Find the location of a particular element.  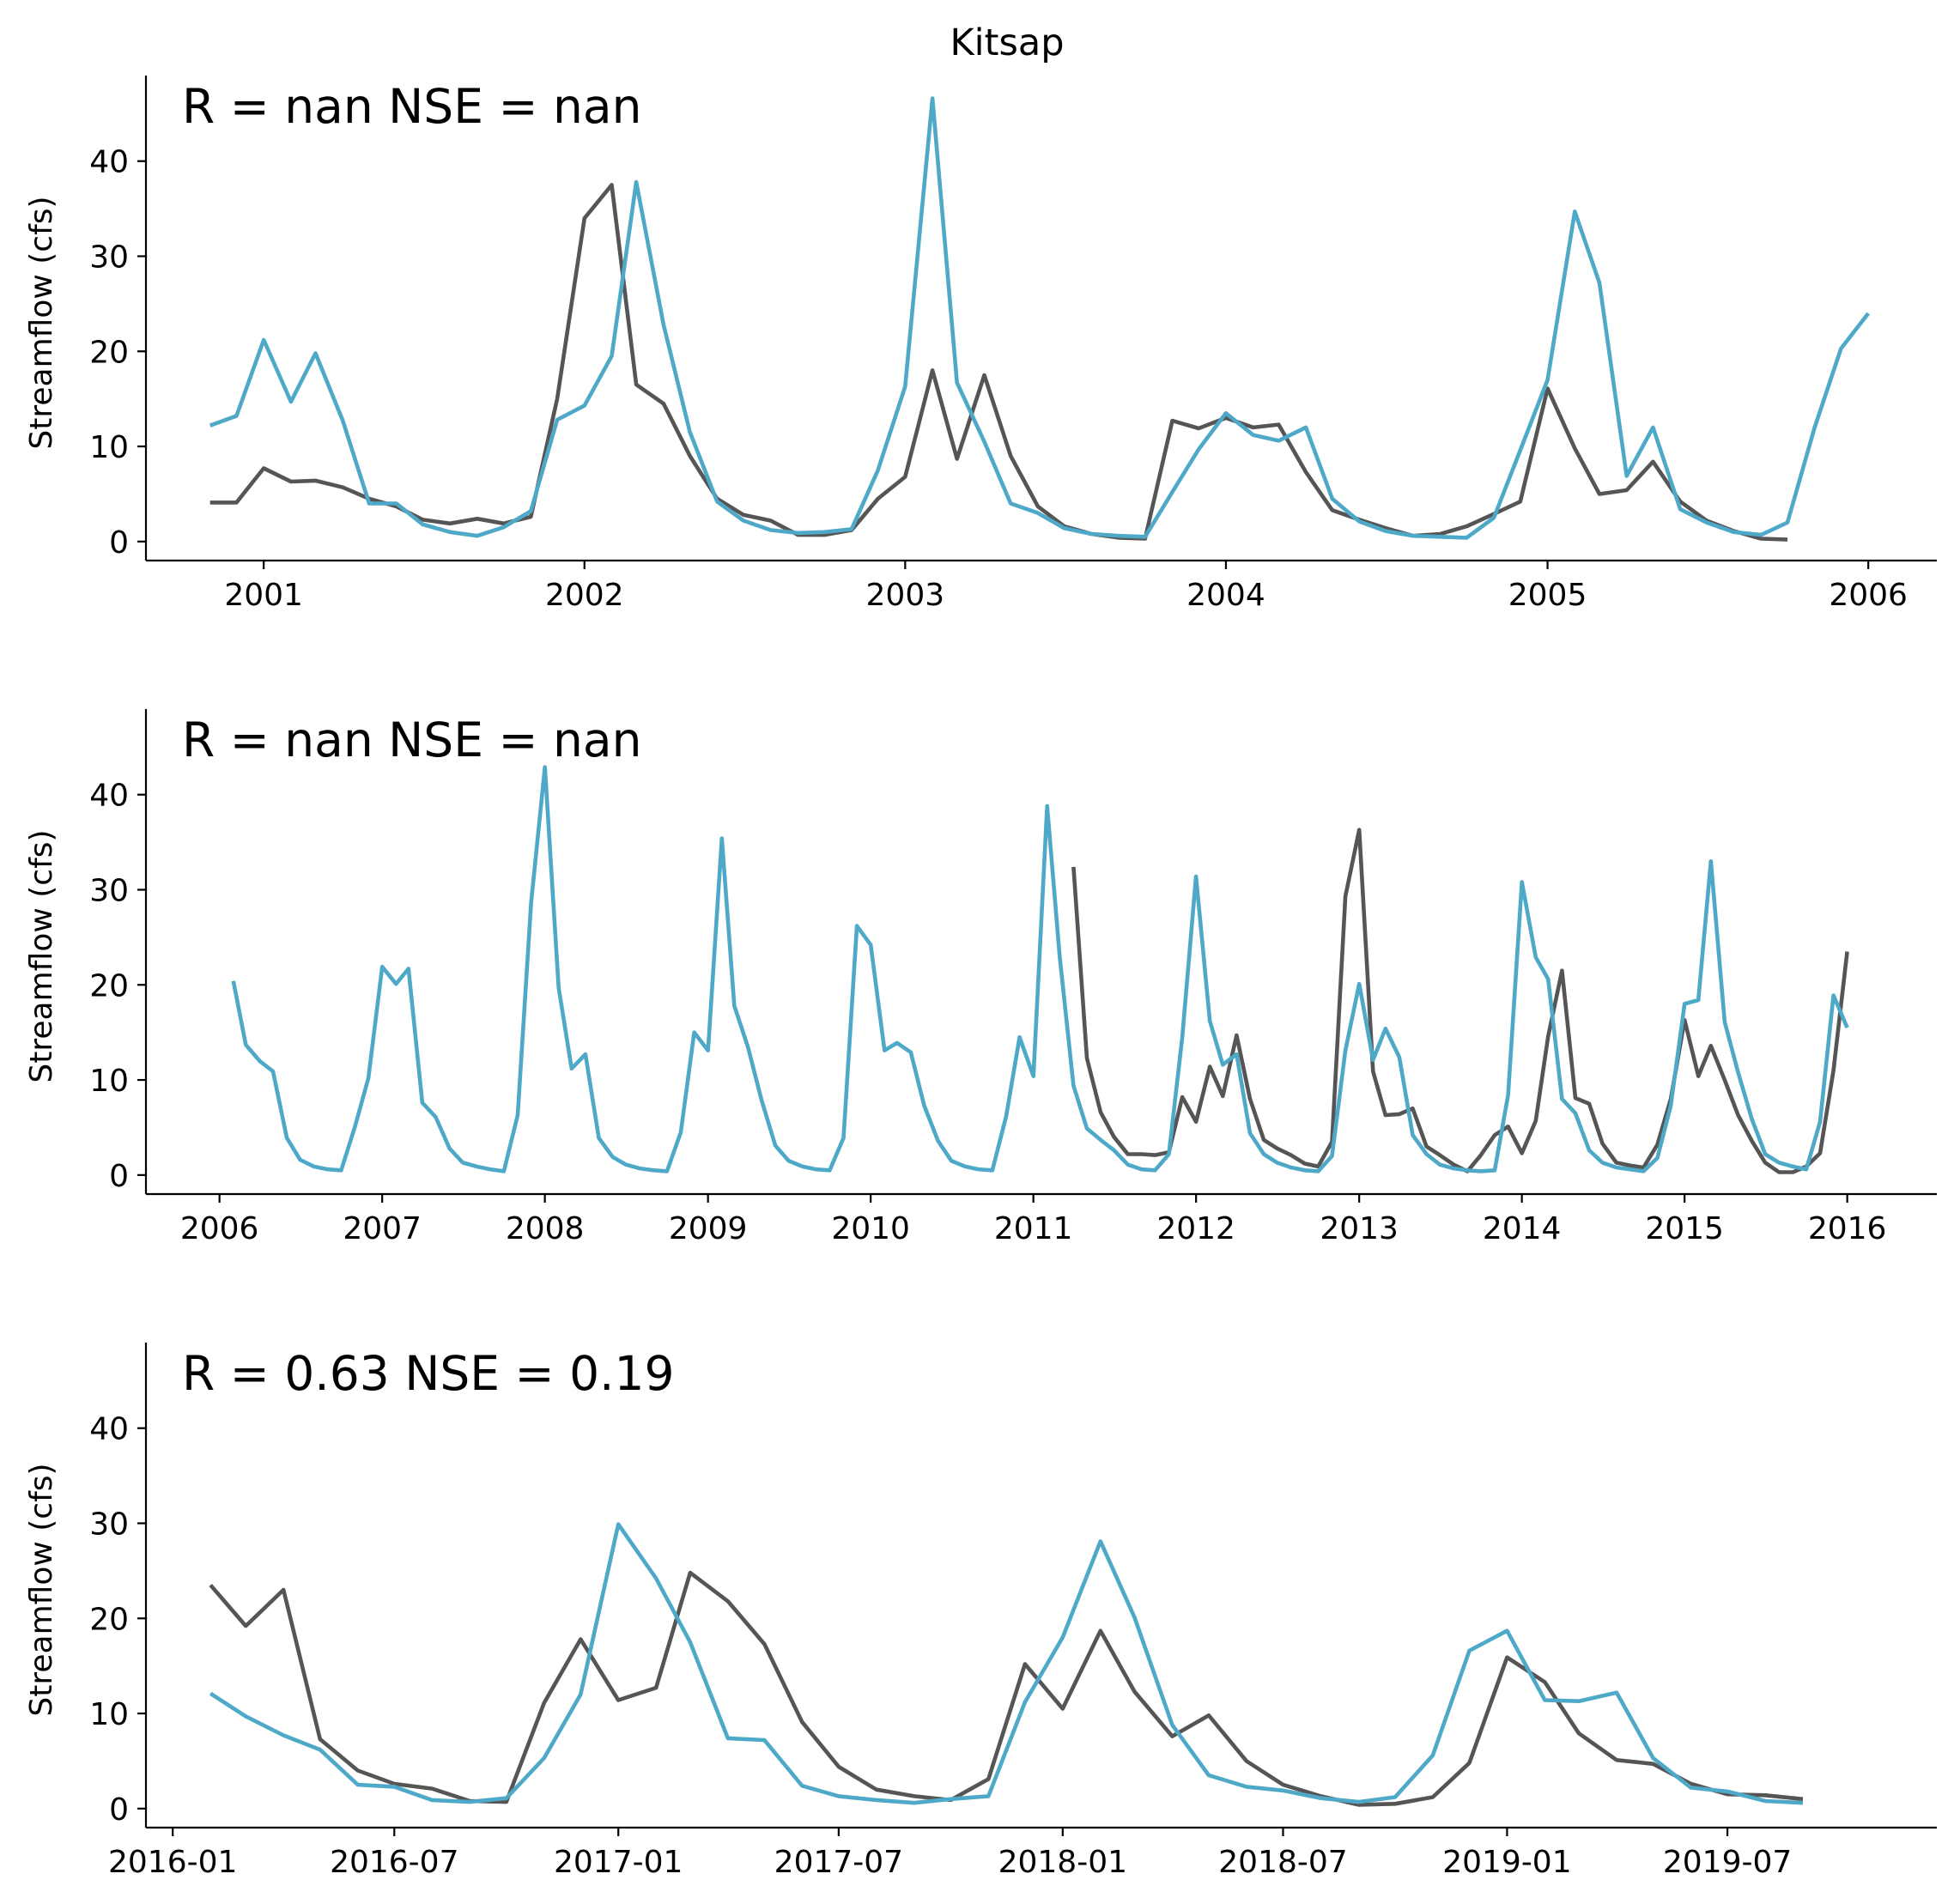

figure-title: Kitsap is located at coordinates (1007, 43).